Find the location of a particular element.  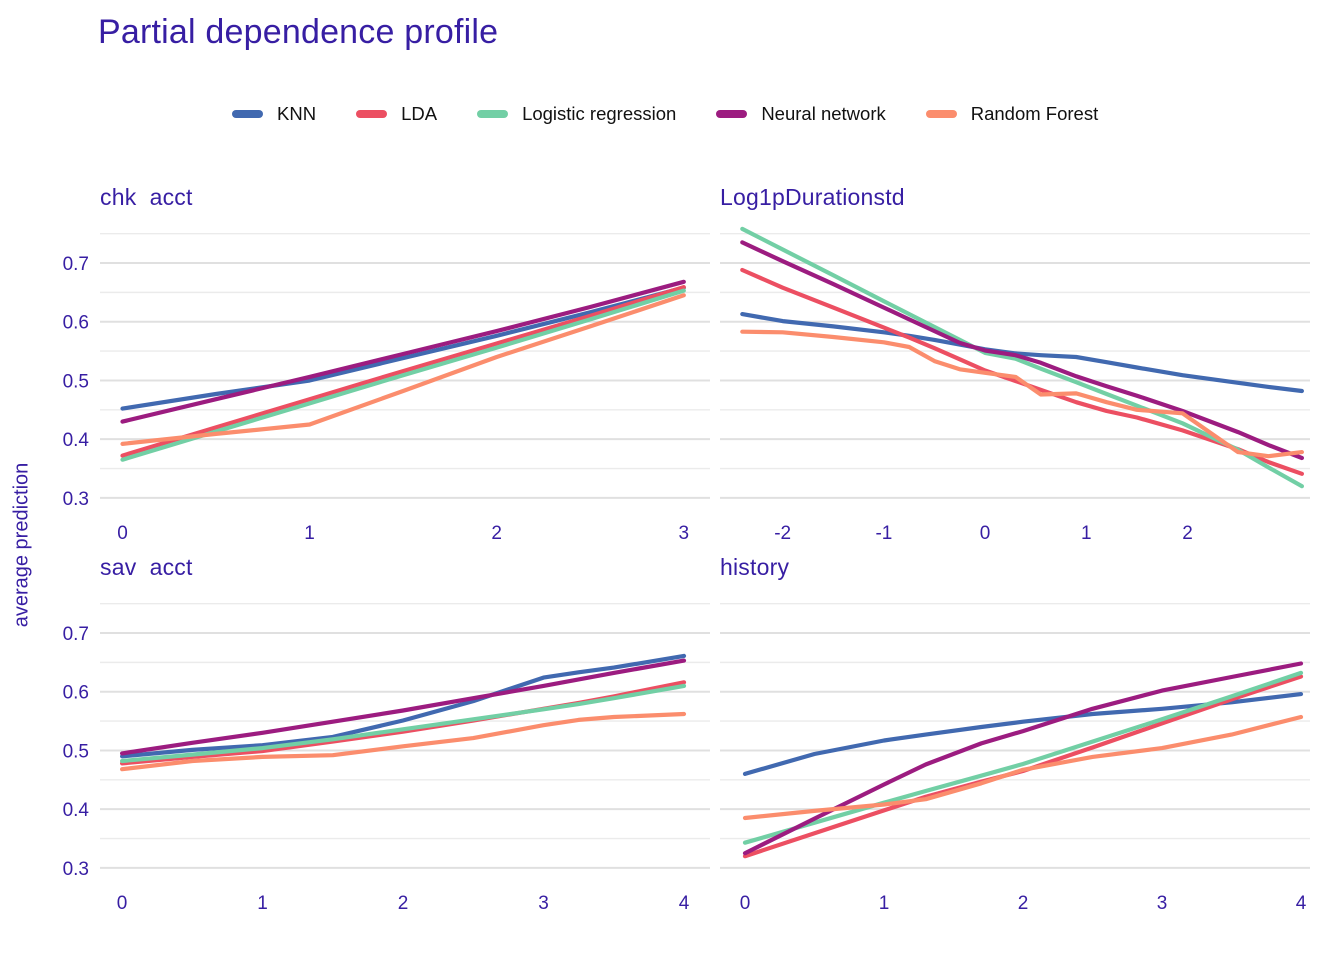

legend-label: Random Forest is located at coordinates (1034, 113).